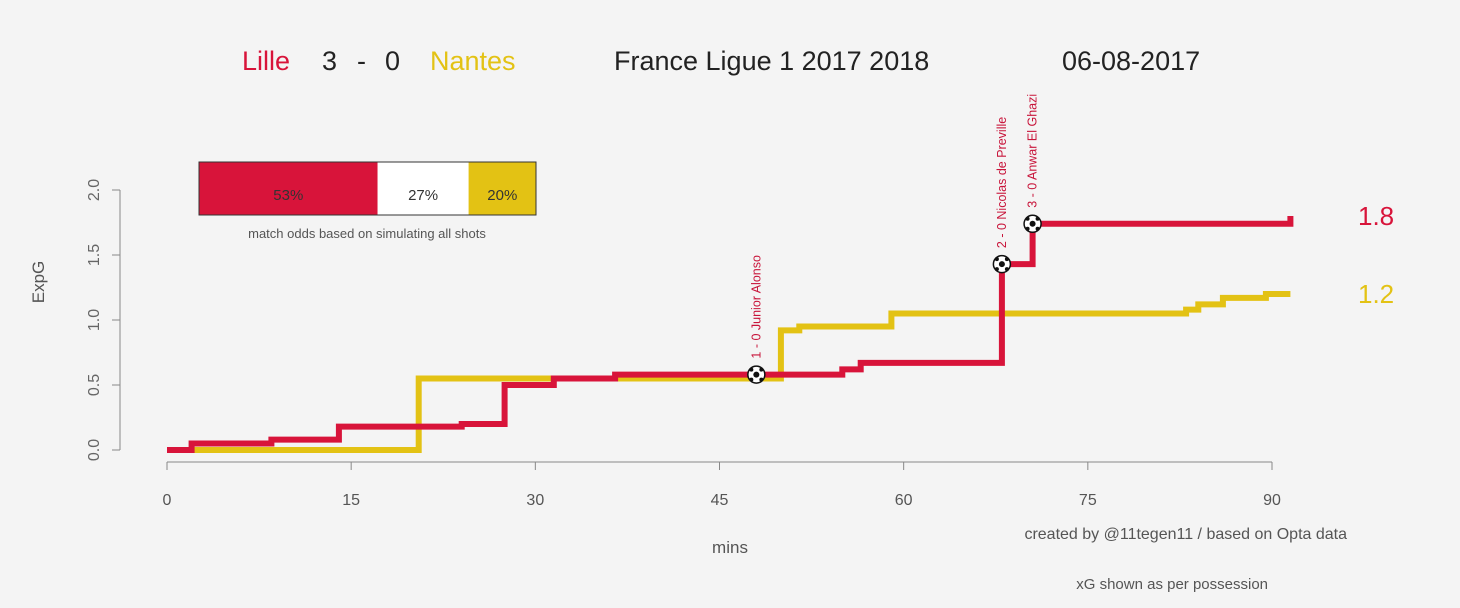 The width and height of the screenshot is (1460, 608). What do you see at coordinates (1272, 500) in the screenshot?
I see `x-tick-label: 90` at bounding box center [1272, 500].